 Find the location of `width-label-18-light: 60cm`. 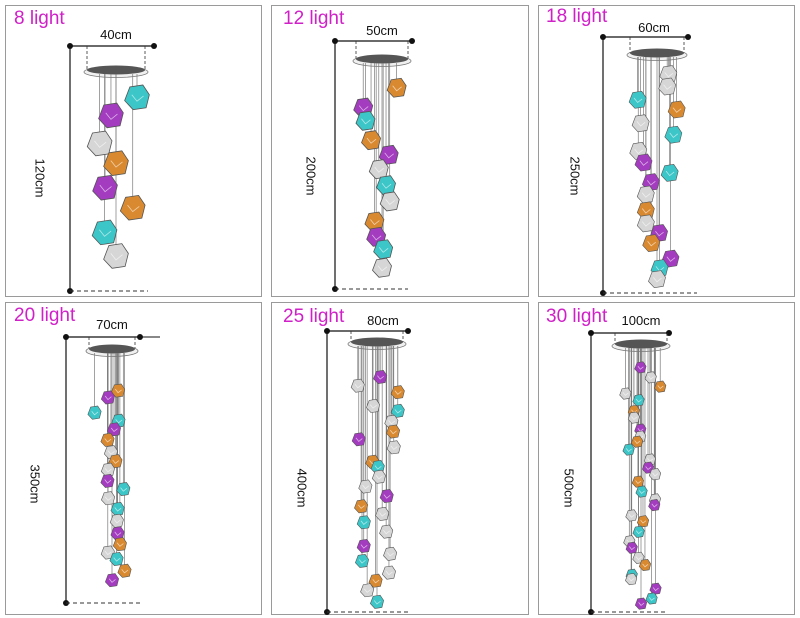

width-label-18-light: 60cm is located at coordinates (654, 27).